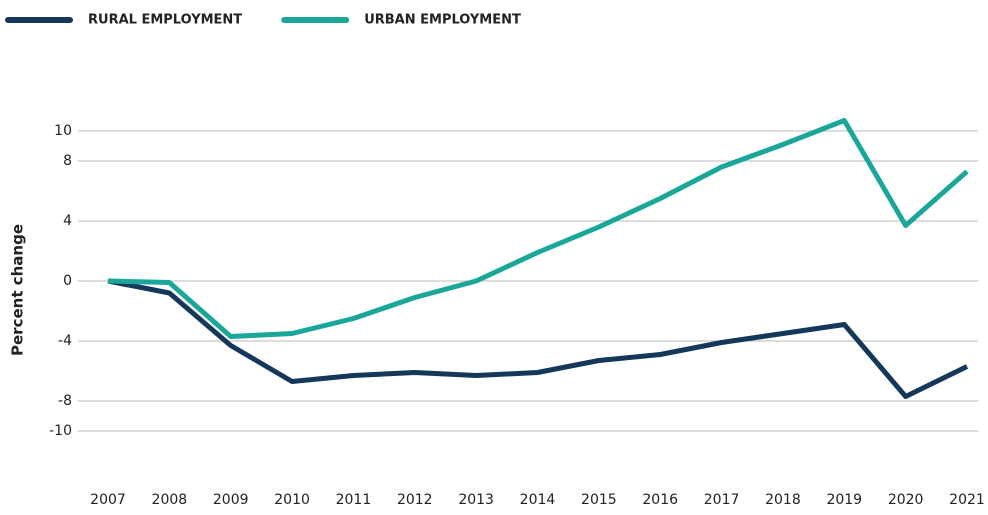 The image size is (988, 515). What do you see at coordinates (170, 500) in the screenshot?
I see `x-tick-label: 2008` at bounding box center [170, 500].